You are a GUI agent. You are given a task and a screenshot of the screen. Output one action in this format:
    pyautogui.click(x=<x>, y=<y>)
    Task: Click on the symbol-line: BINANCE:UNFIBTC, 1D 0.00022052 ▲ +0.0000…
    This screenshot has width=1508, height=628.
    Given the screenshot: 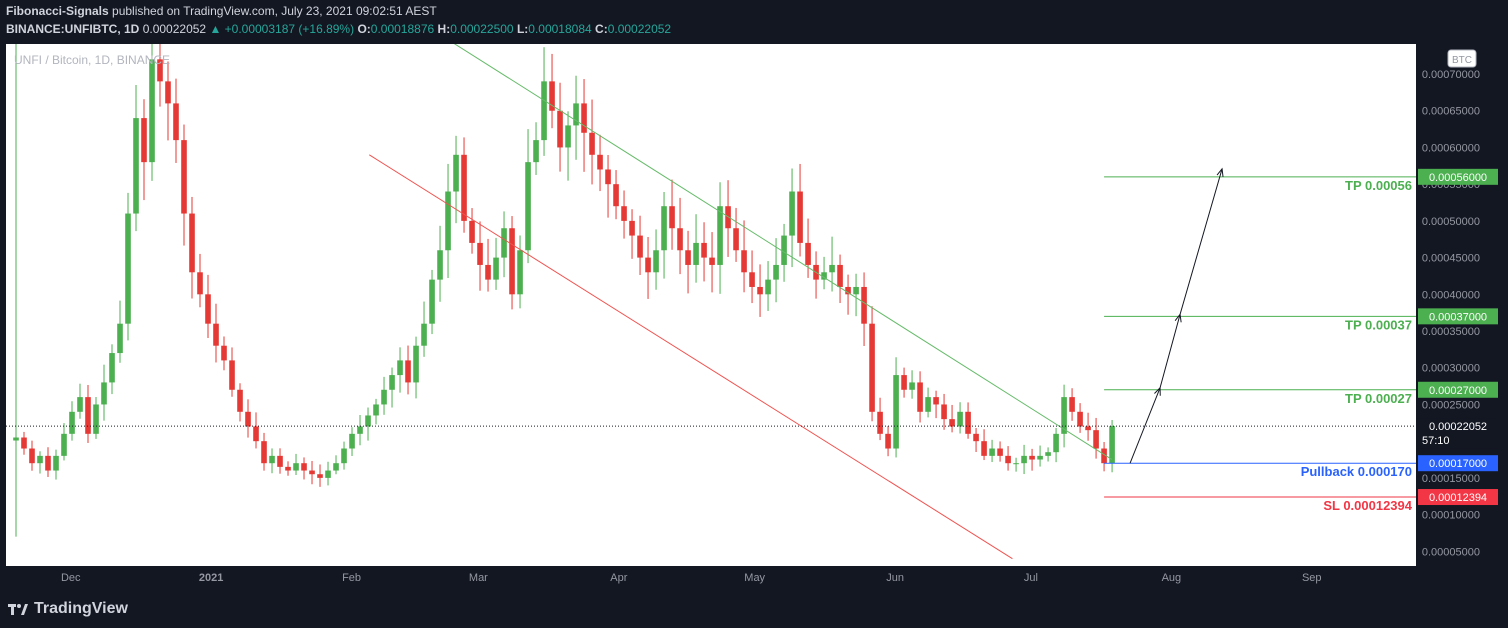 What is the action you would take?
    pyautogui.click(x=338, y=29)
    